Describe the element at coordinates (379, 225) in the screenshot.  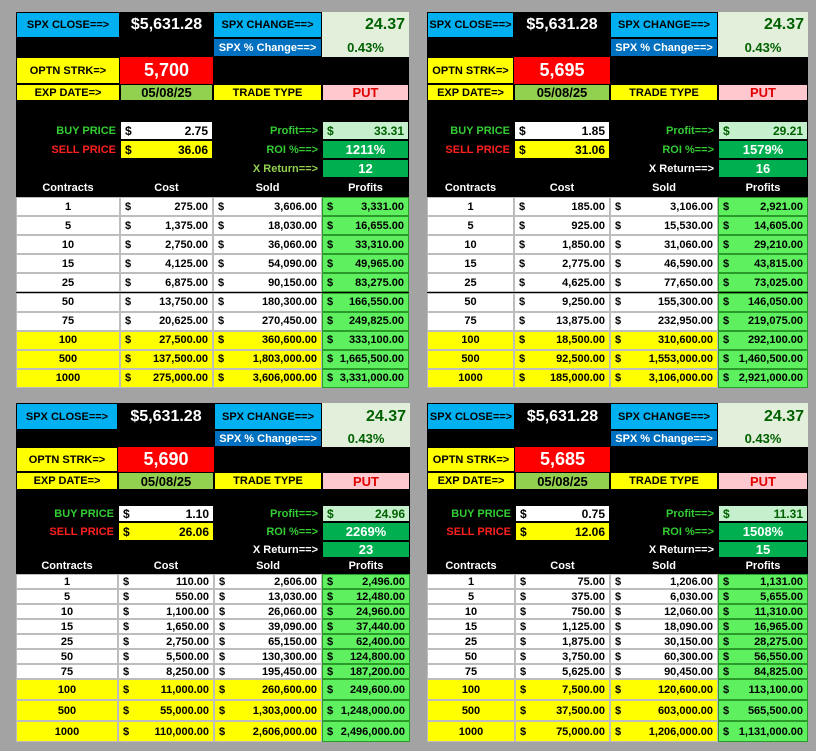
I see `amount: 16,655.00` at that location.